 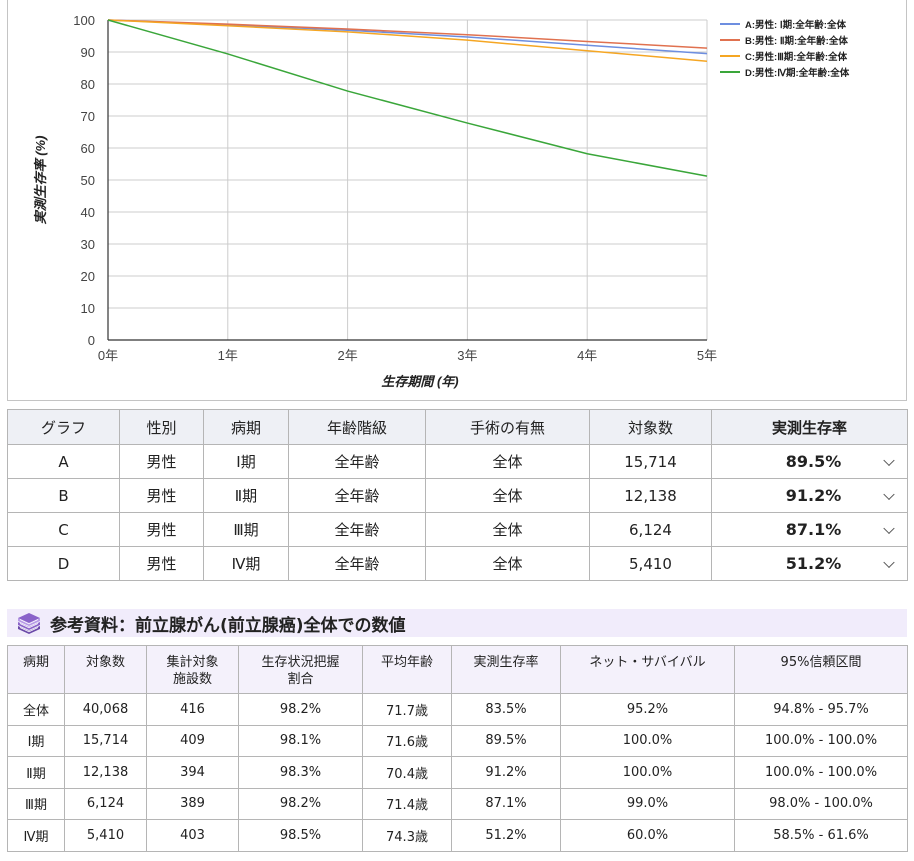 I want to click on cell-stage: Ⅲ期, so click(x=246, y=529).